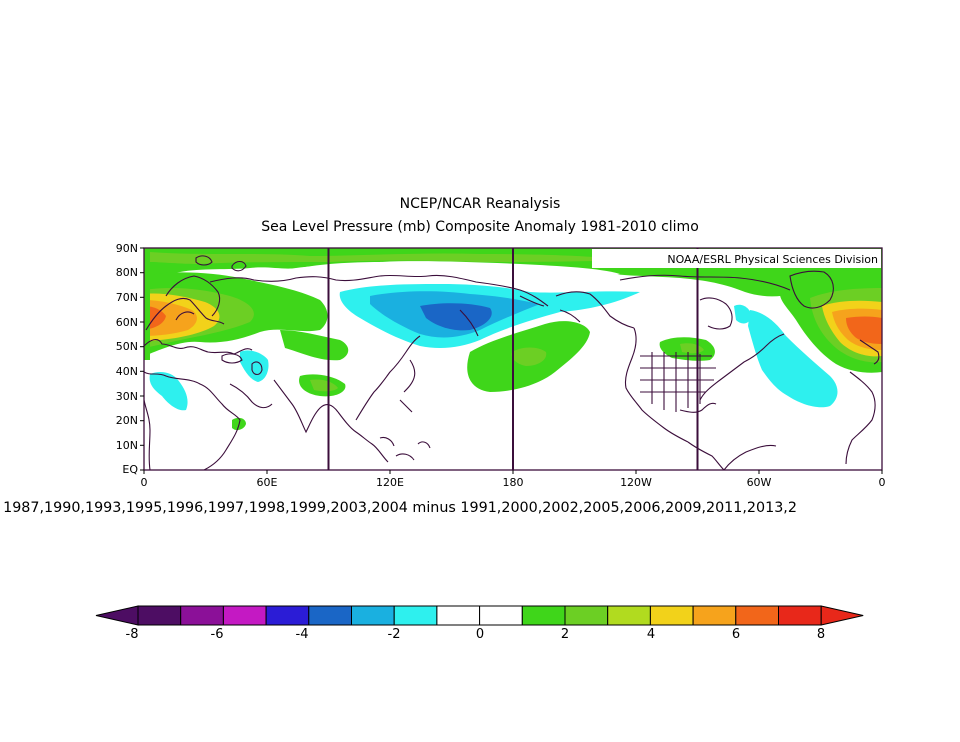 The height and width of the screenshot is (742, 960). Describe the element at coordinates (882, 482) in the screenshot. I see `lon-label-0-east: 0` at that location.